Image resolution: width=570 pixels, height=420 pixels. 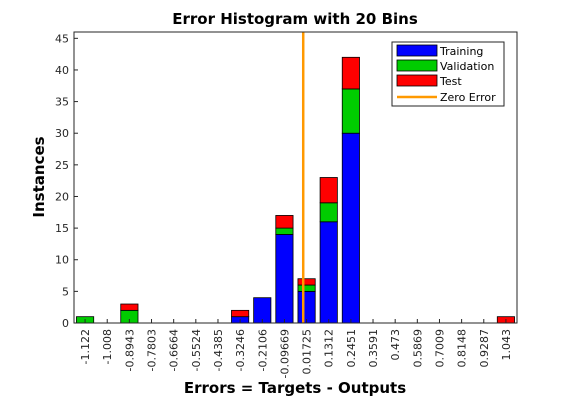 What do you see at coordinates (373, 348) in the screenshot?
I see `x-tick-label: 0.3591` at bounding box center [373, 348].